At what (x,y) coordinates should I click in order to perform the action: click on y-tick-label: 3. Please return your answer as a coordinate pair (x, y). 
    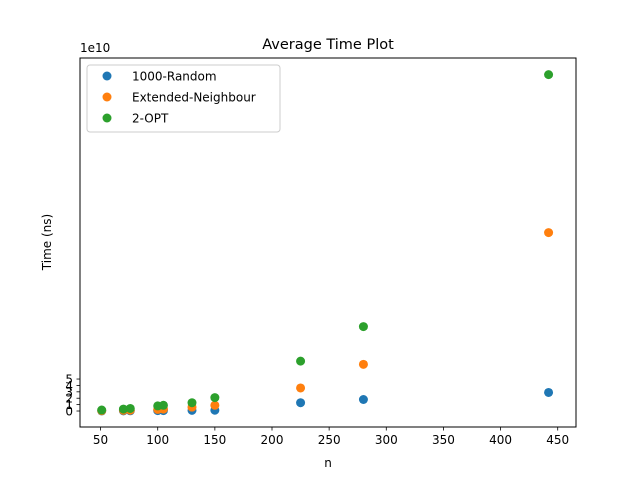
    Looking at the image, I should click on (69, 392).